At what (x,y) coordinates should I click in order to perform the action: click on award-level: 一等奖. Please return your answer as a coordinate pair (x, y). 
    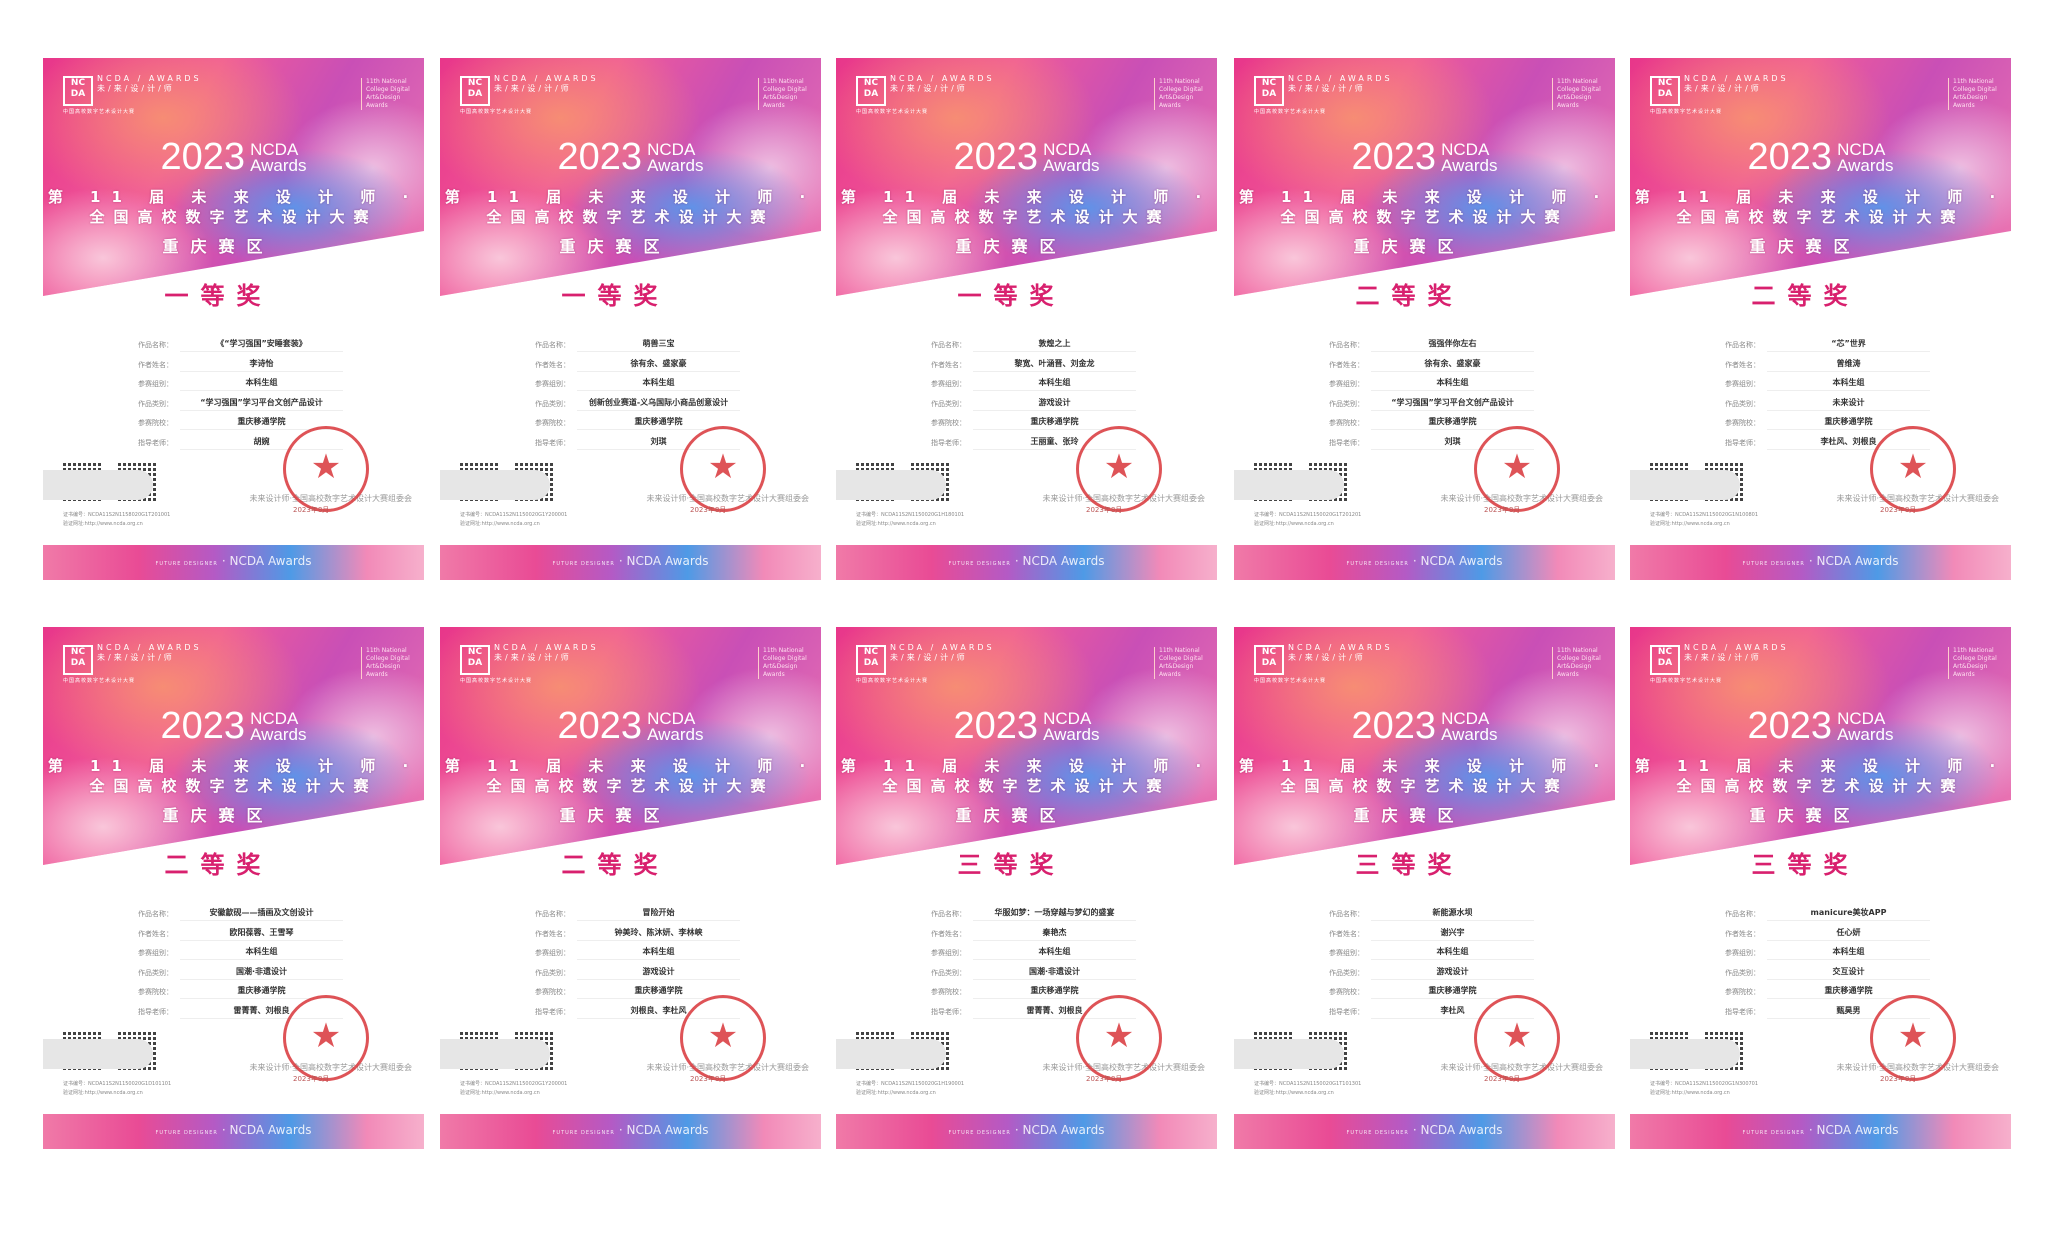
    Looking at the image, I should click on (1011, 296).